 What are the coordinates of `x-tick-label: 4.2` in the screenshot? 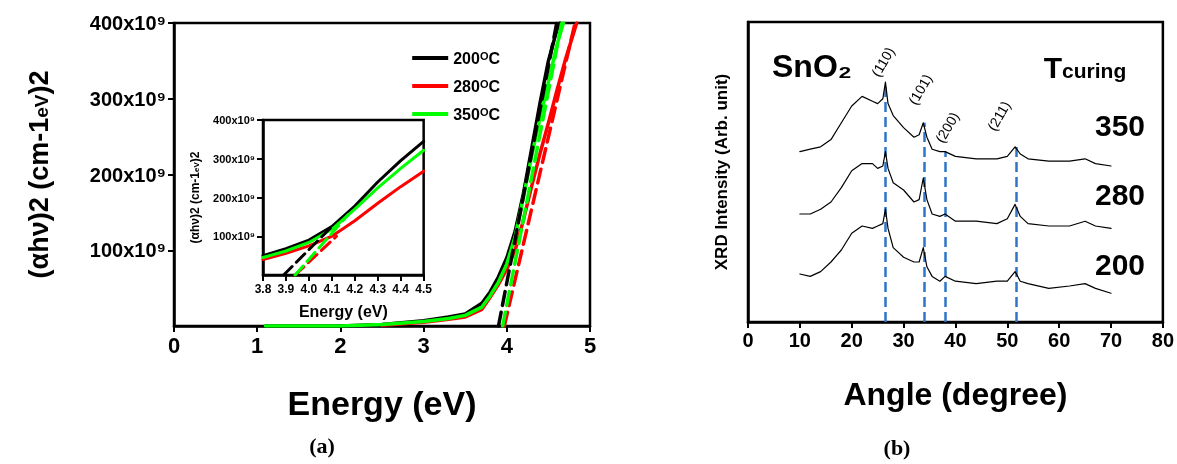 It's located at (355, 289).